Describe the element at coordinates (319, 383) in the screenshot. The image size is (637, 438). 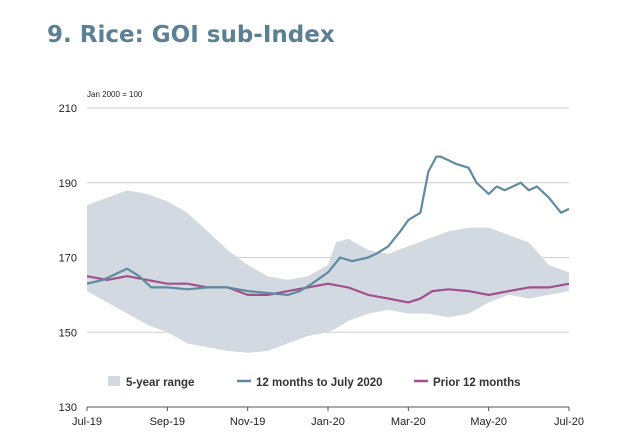
I see `legend-label: 12 months to July 2020` at that location.